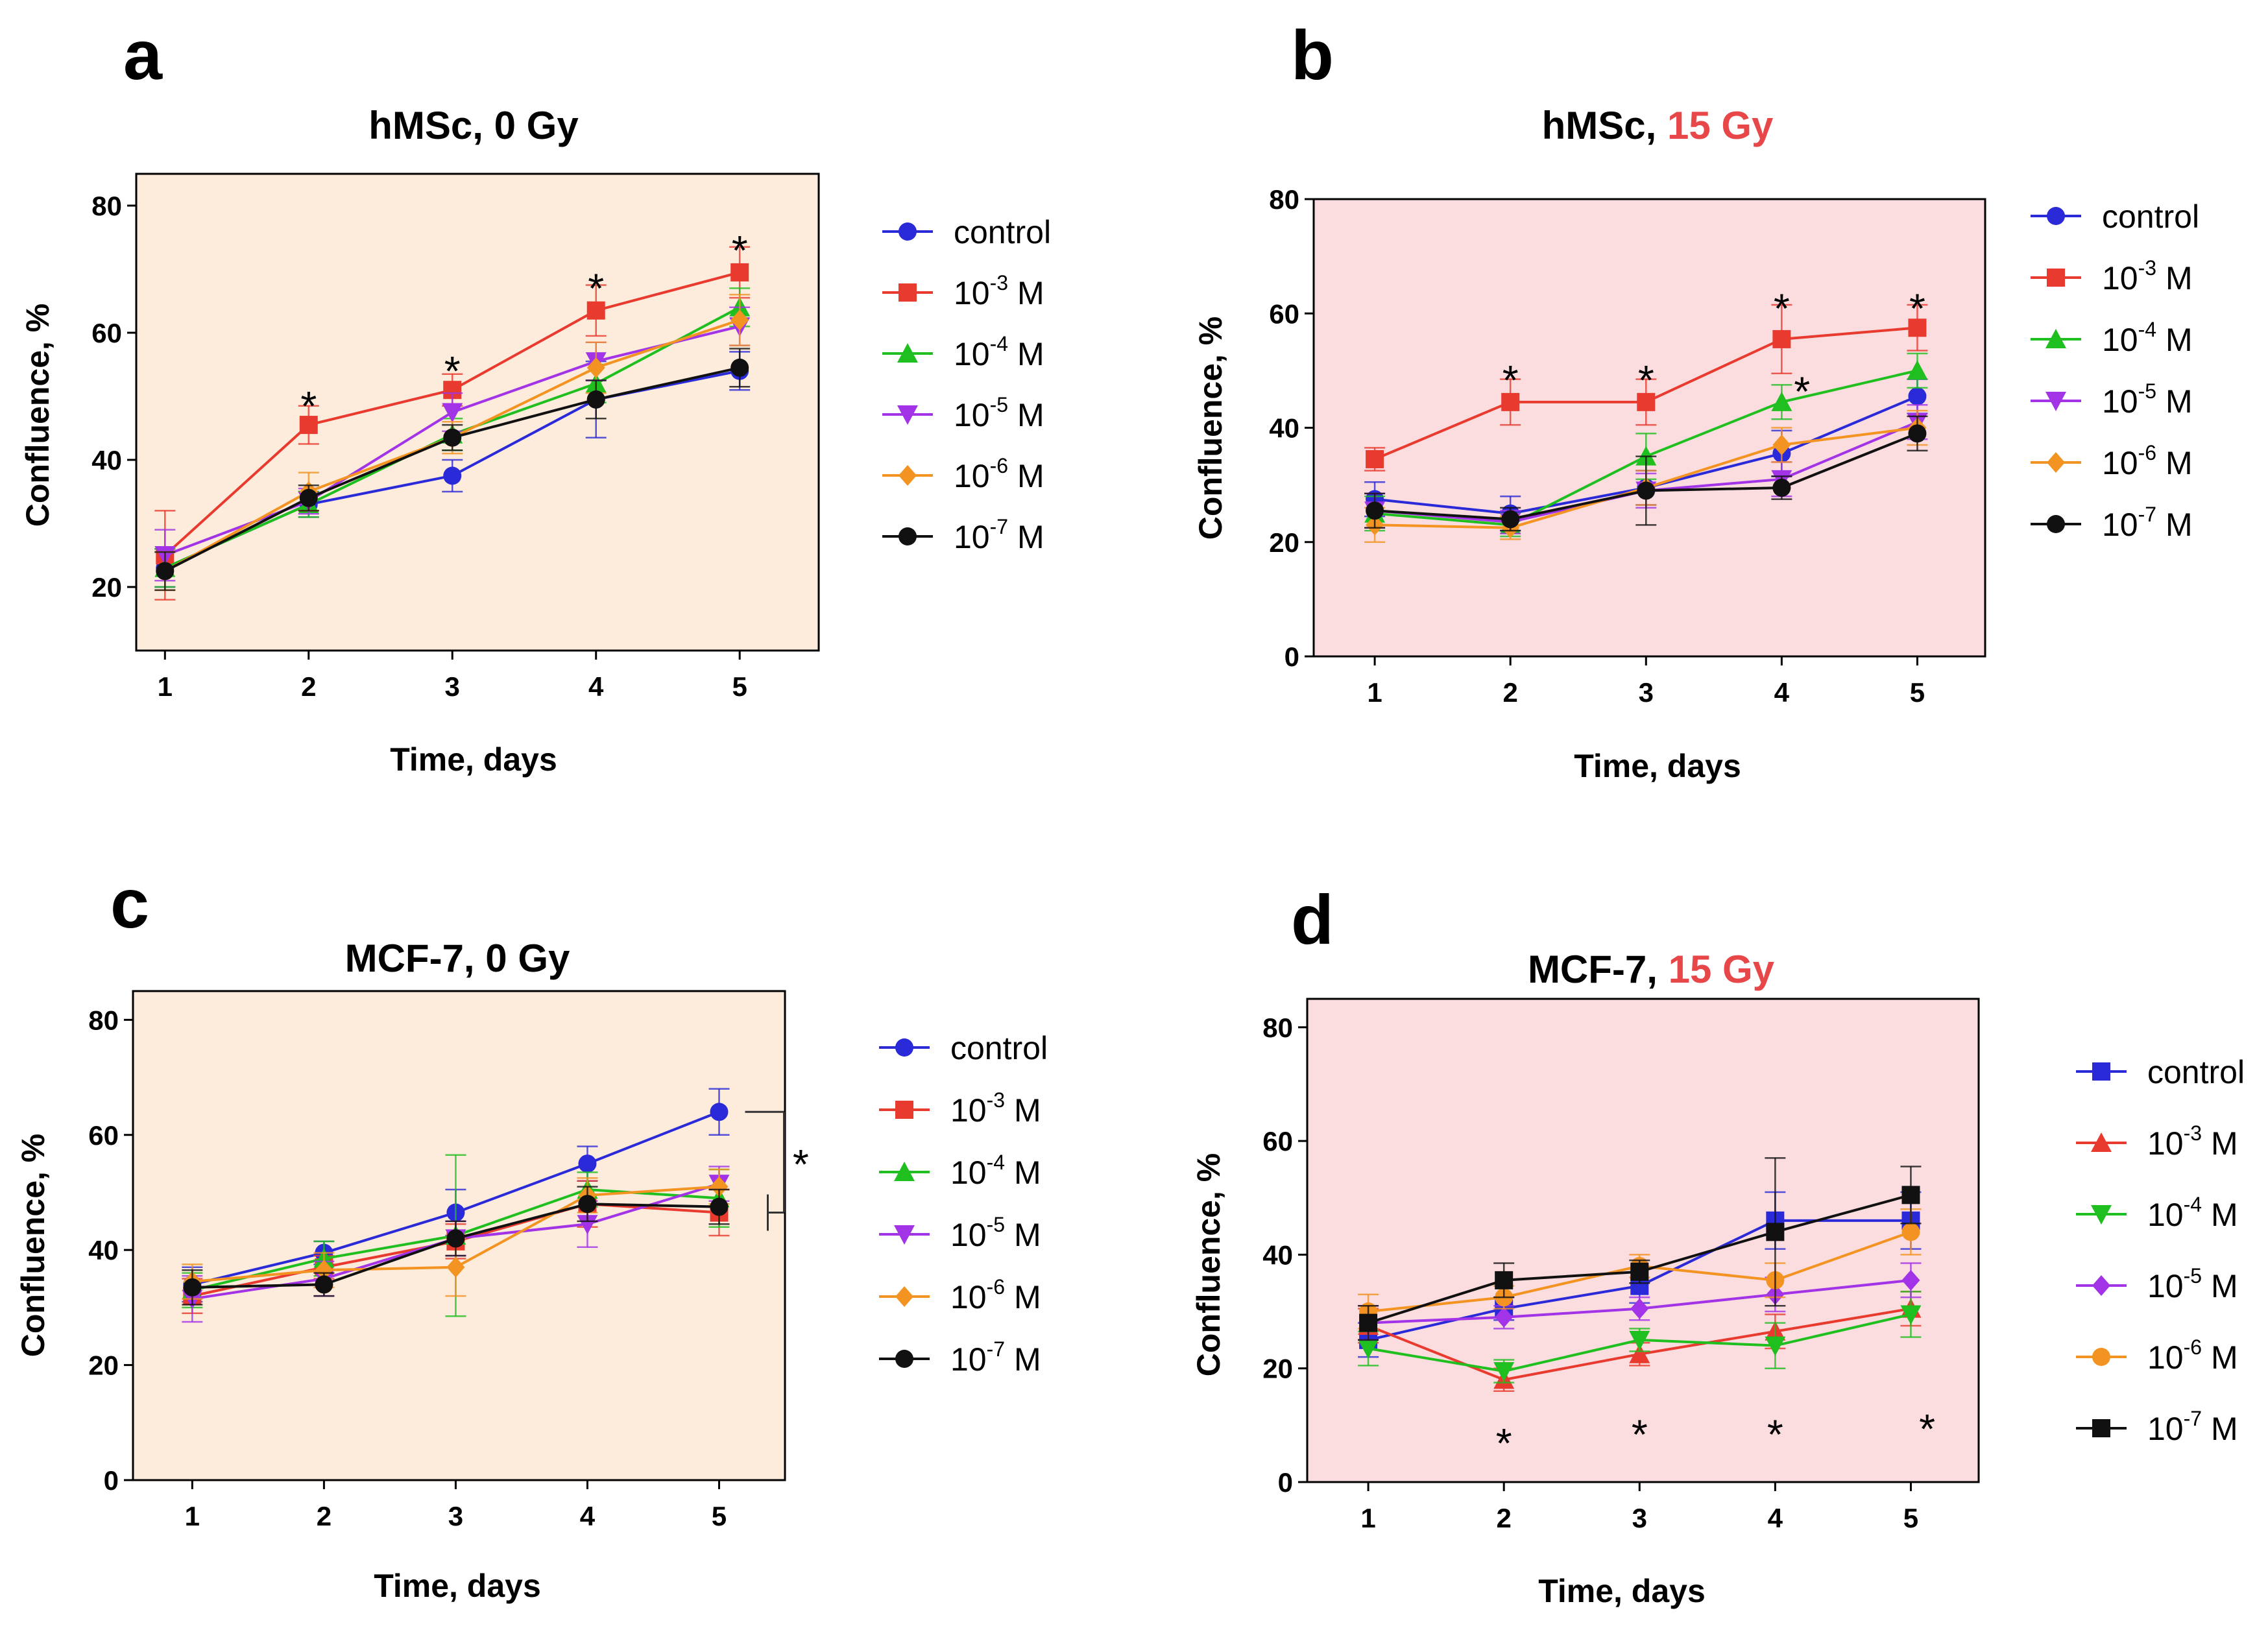  Describe the element at coordinates (2147, 523) in the screenshot. I see `legend-label: 10-7 M` at that location.